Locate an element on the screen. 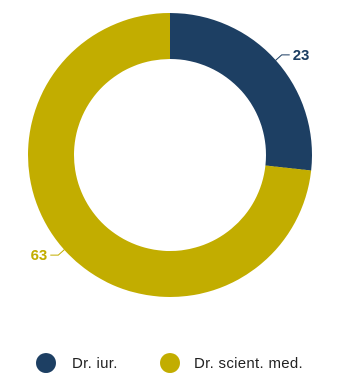 Image resolution: width=353 pixels, height=374 pixels. legend-swatch-dr-scient-med is located at coordinates (170, 363).